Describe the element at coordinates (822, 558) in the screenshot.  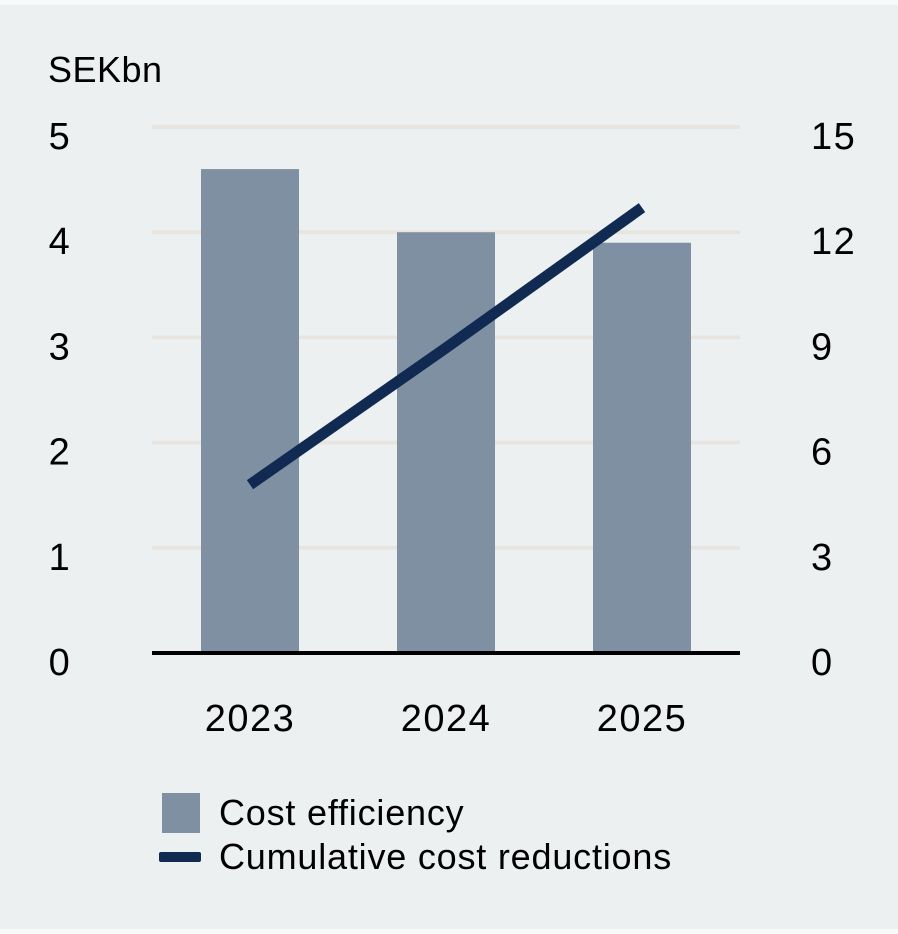
I see `y-axis-tick-right: 3` at that location.